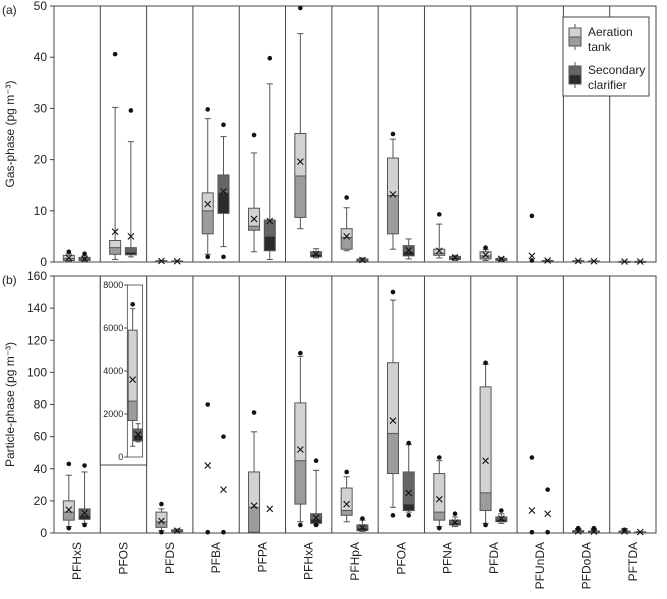 The width and height of the screenshot is (667, 599). I want to click on x-category-label: PFDS, so click(170, 558).